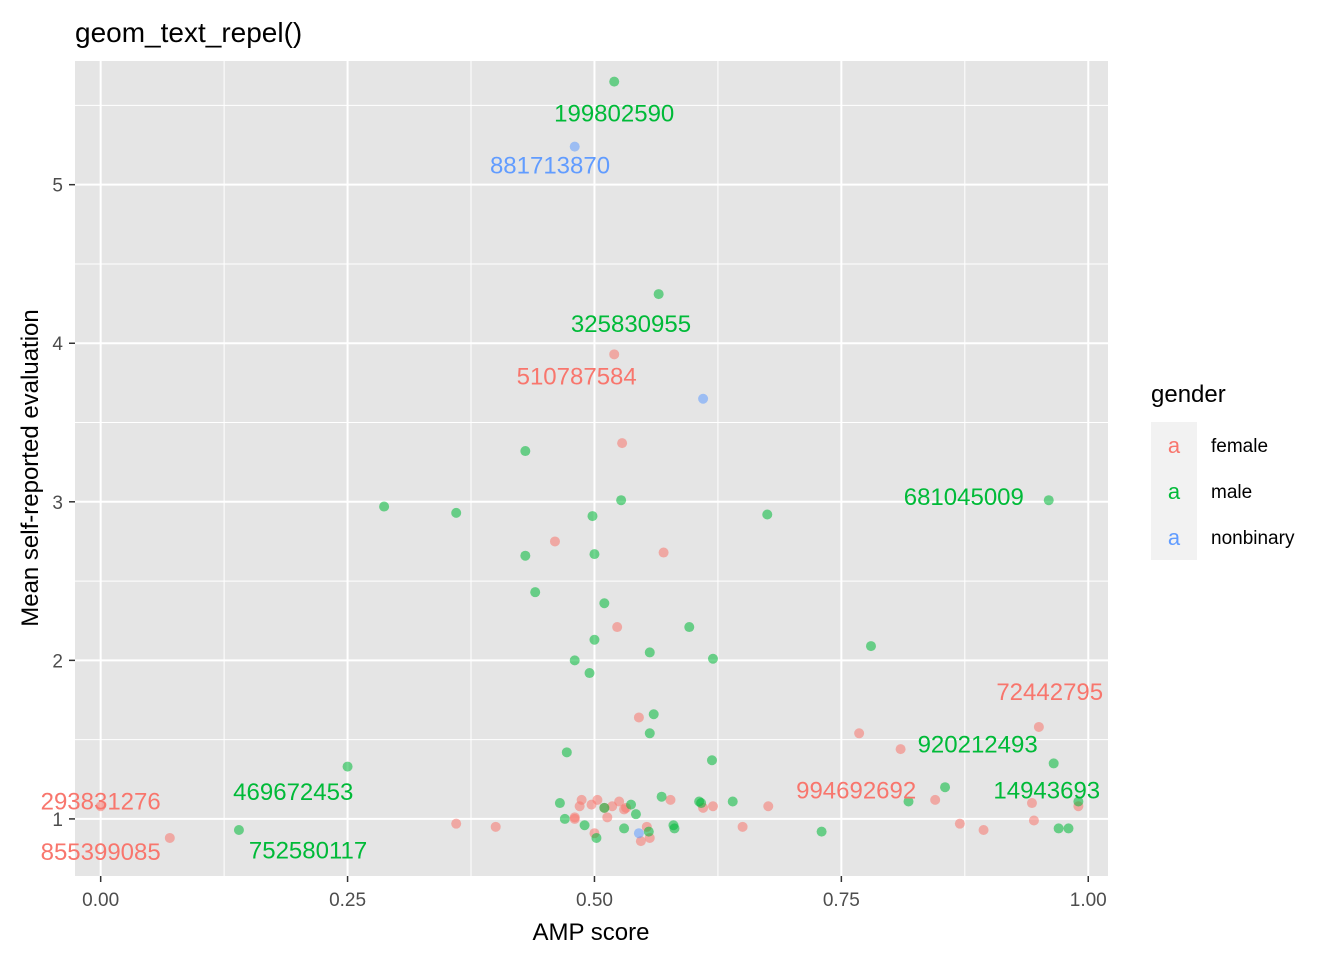  I want to click on legend-title: gender, so click(1188, 394).